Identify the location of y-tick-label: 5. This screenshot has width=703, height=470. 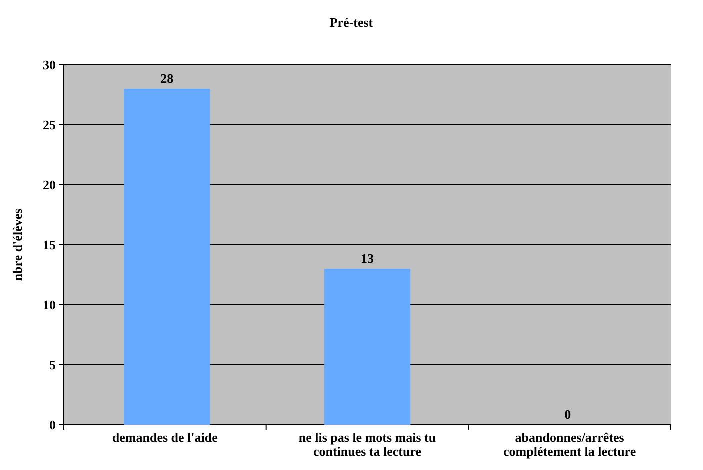
(53, 365).